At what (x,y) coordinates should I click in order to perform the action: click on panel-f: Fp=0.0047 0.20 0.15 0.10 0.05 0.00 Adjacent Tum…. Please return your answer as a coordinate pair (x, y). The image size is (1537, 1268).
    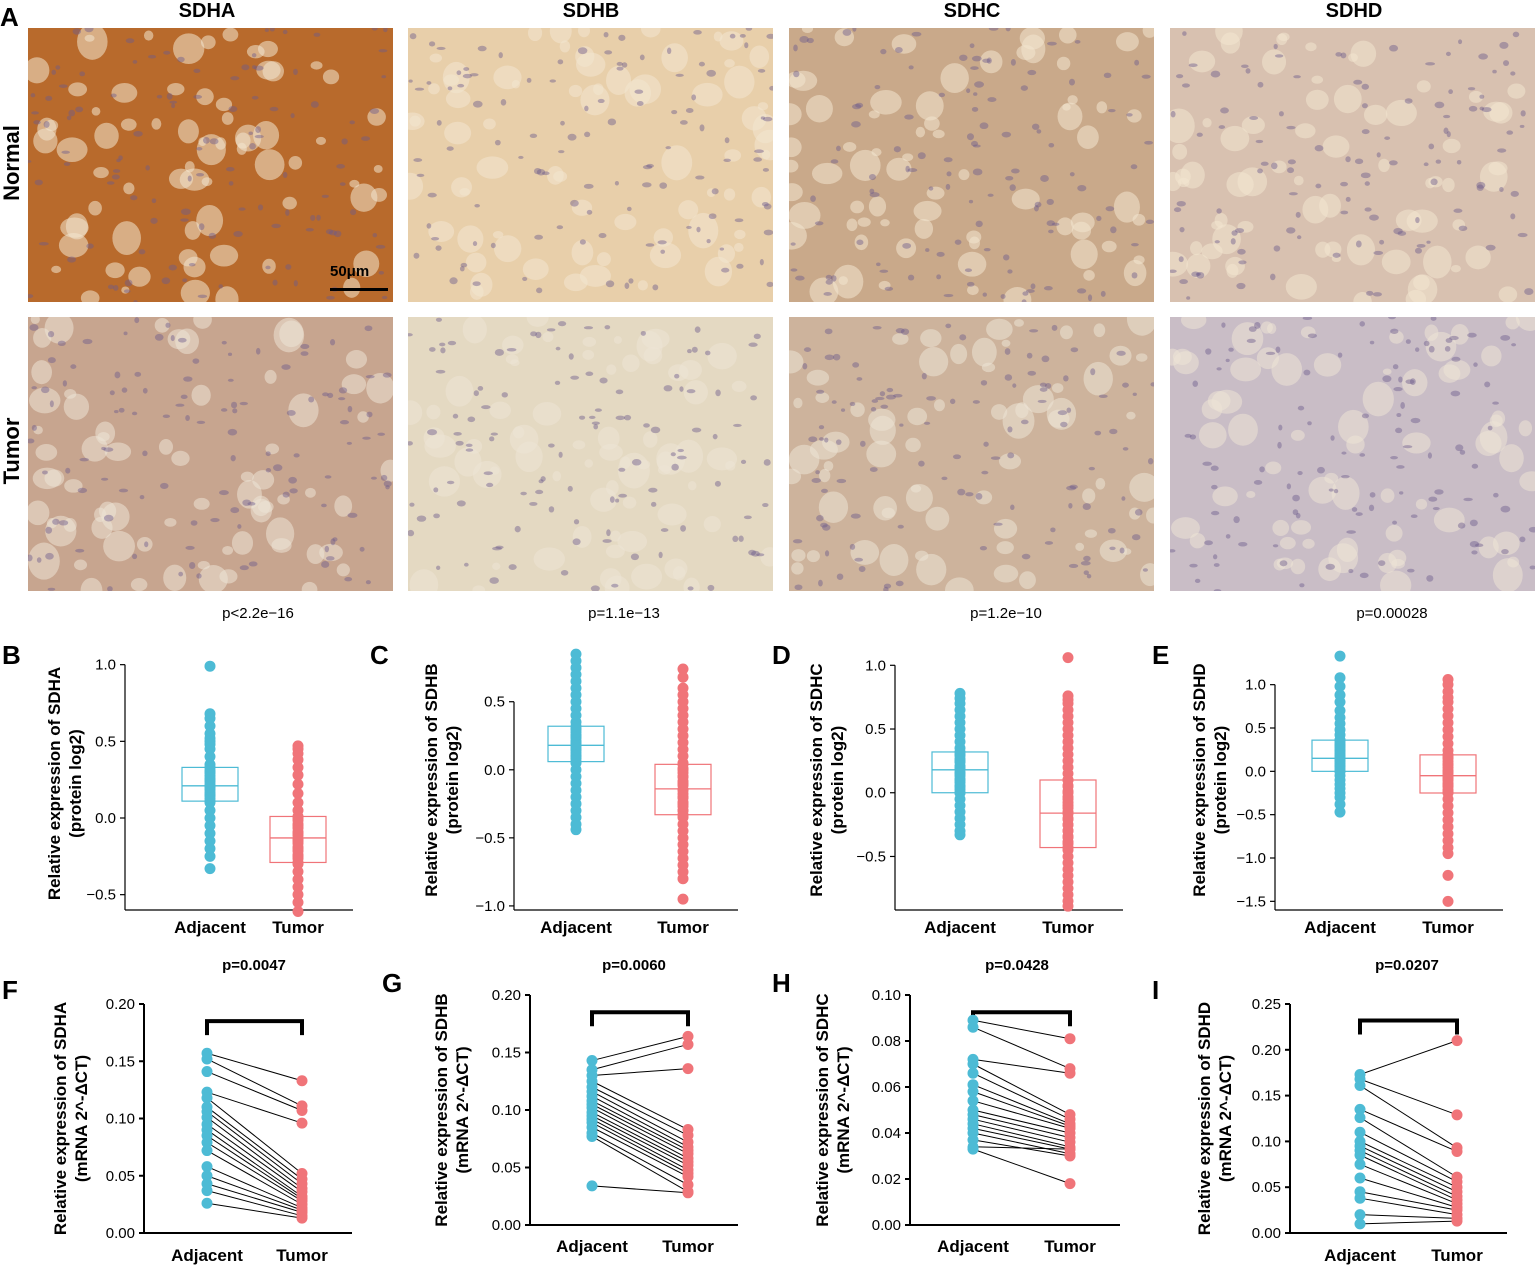
    Looking at the image, I should click on (177, 1111).